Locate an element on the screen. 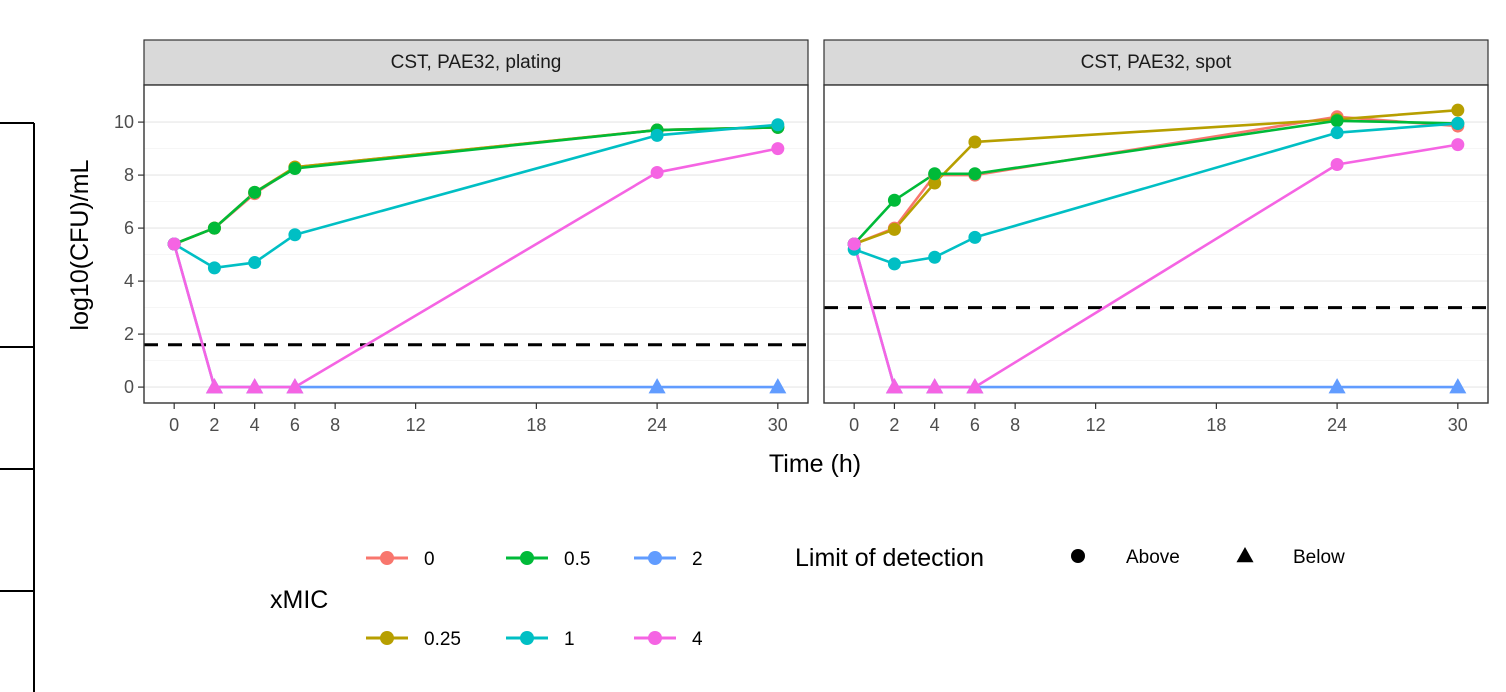 The height and width of the screenshot is (692, 1506). facet-strip is located at coordinates (476, 62).